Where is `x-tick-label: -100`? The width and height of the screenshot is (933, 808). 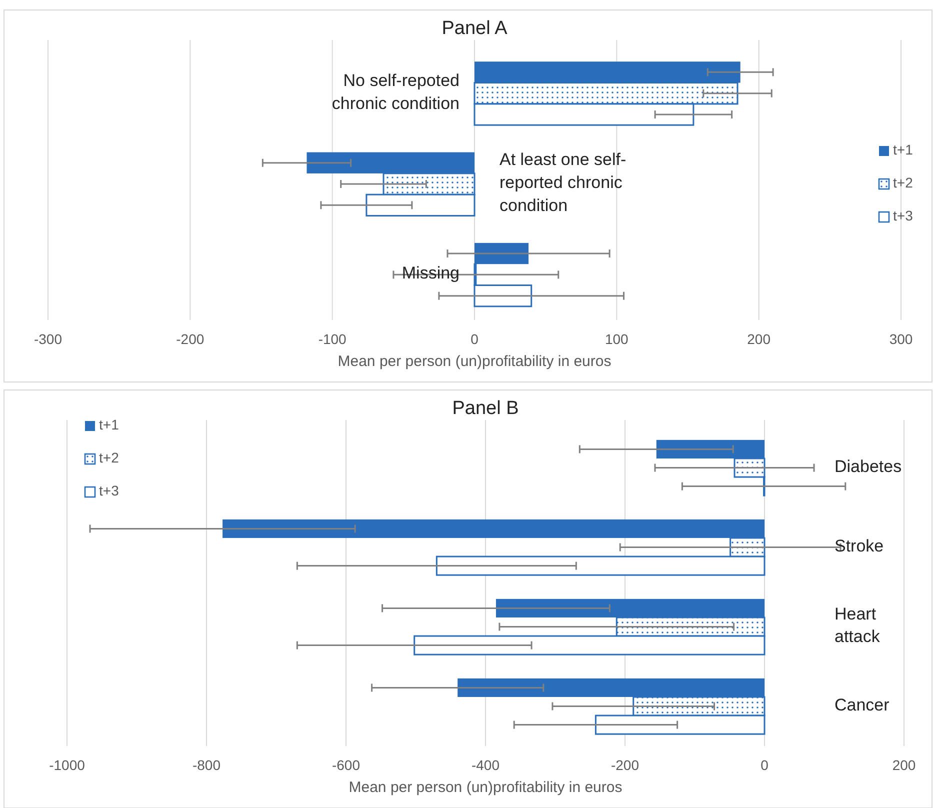
x-tick-label: -100 is located at coordinates (332, 339).